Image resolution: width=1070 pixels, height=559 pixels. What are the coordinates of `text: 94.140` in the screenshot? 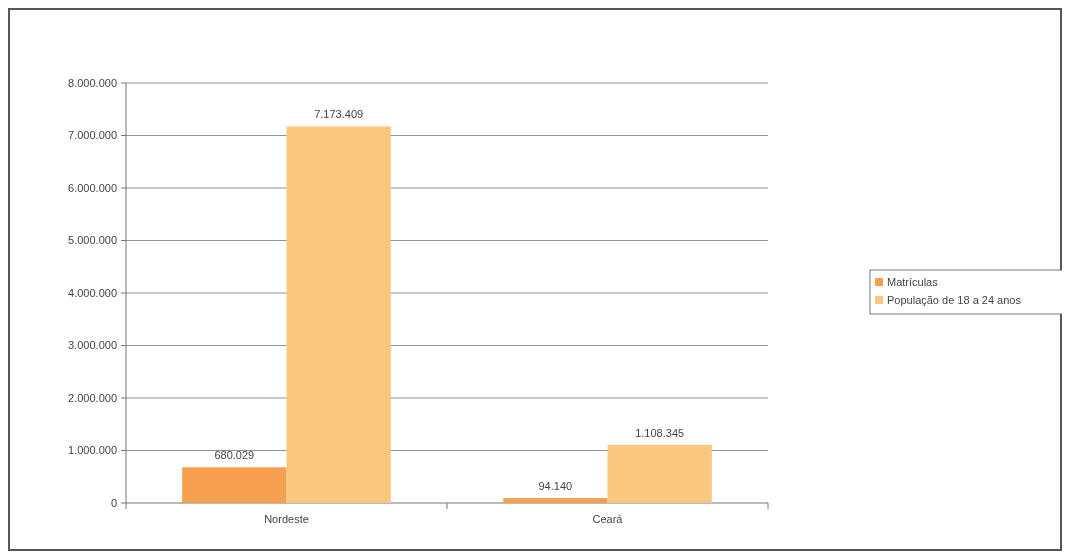 It's located at (555, 486).